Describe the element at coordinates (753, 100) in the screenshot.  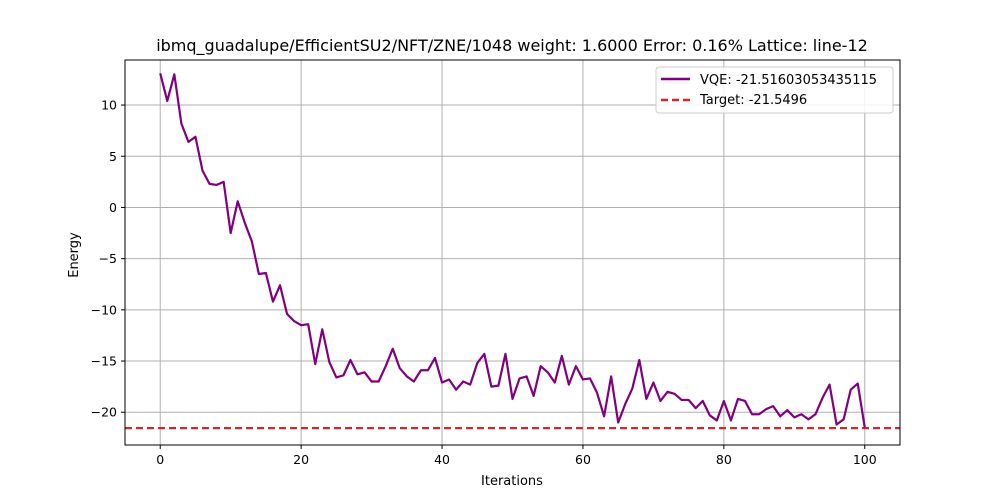
I see `legend-label-target: Target: -21.5496` at that location.